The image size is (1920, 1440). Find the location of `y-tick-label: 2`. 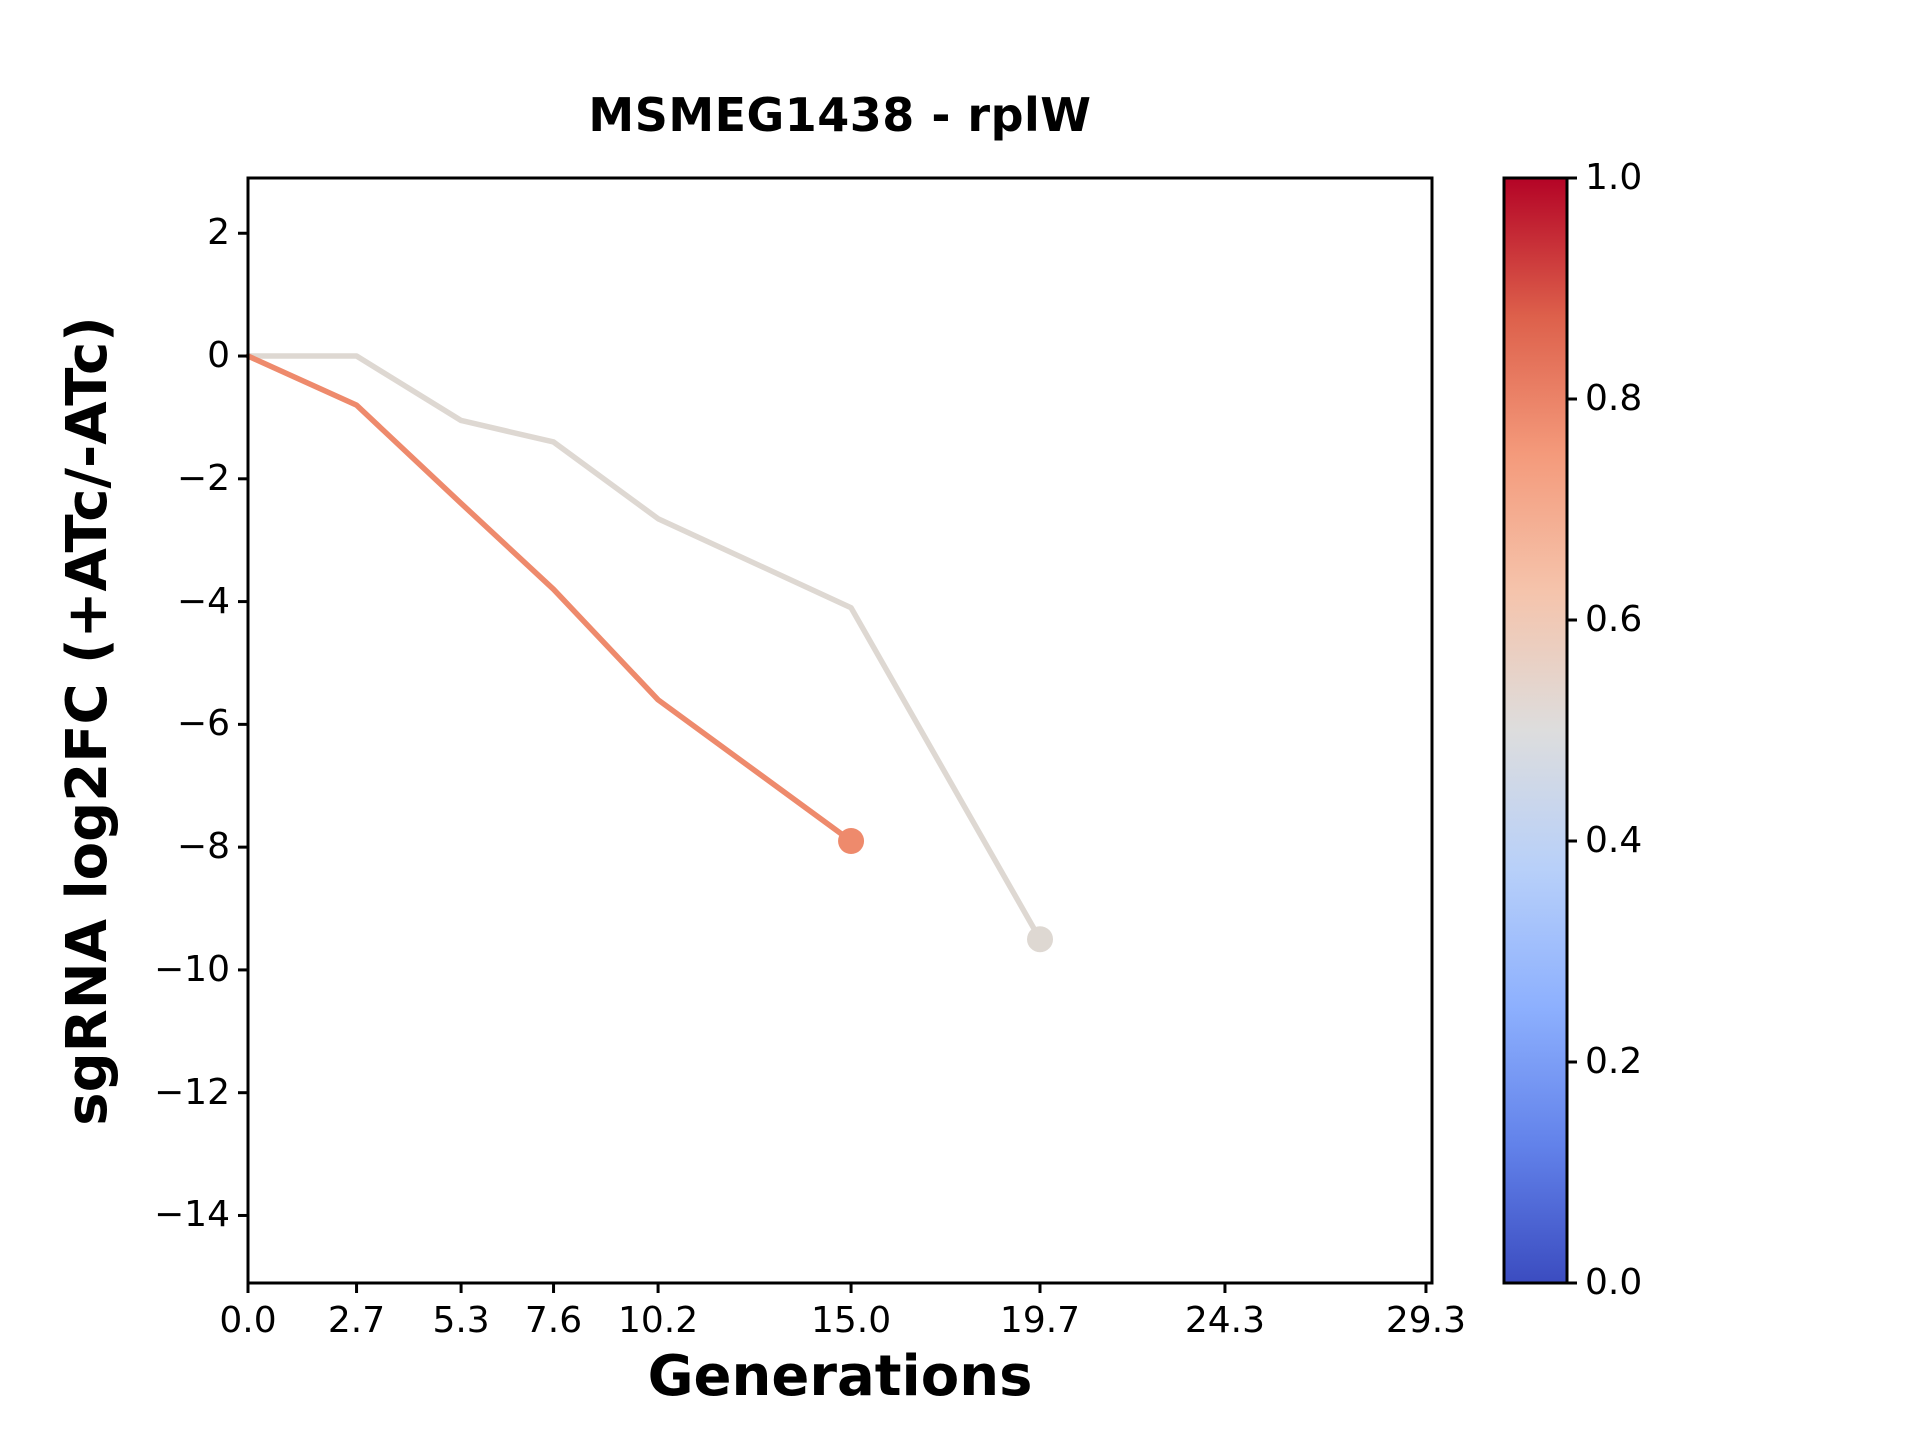

y-tick-label: 2 is located at coordinates (218, 233).